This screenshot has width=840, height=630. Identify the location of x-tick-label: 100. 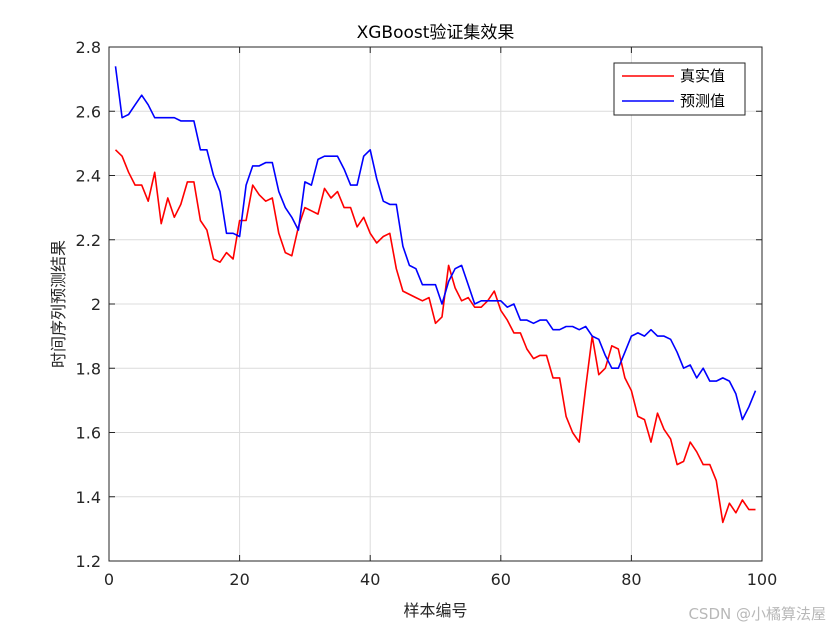
(762, 579).